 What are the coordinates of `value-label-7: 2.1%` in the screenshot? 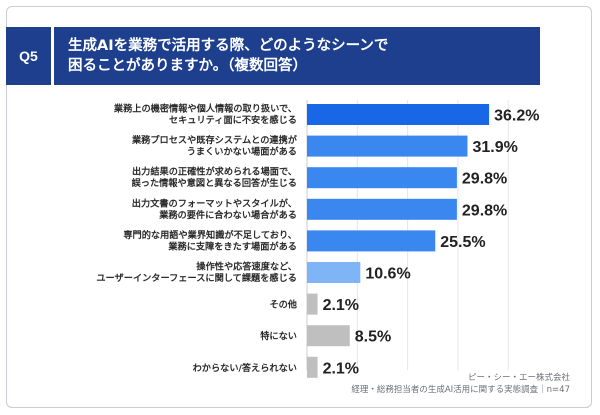 It's located at (341, 305).